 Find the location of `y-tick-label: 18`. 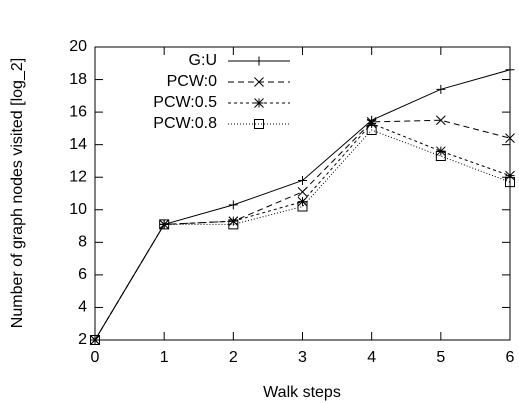

y-tick-label: 18 is located at coordinates (78, 79).